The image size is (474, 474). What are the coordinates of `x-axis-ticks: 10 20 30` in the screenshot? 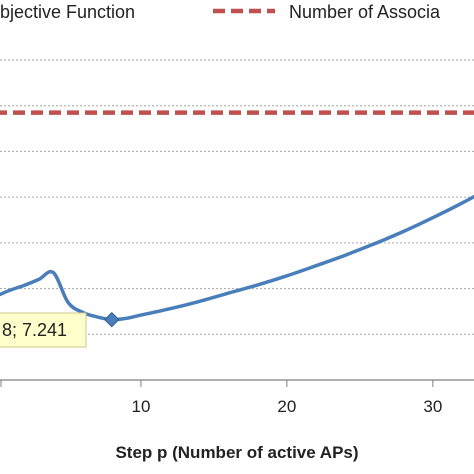 It's located at (221, 398).